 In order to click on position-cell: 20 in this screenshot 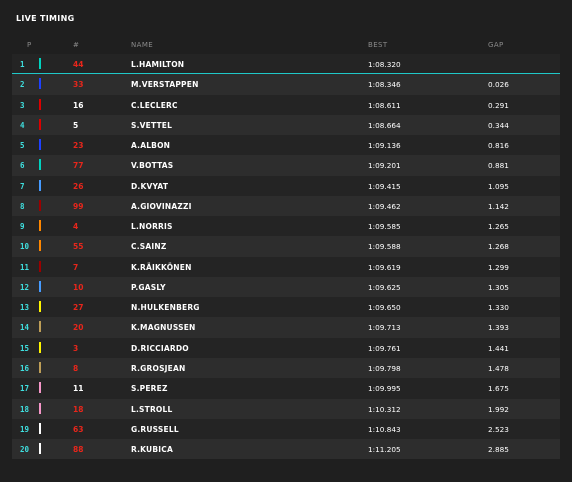, I will do `click(25, 450)`.